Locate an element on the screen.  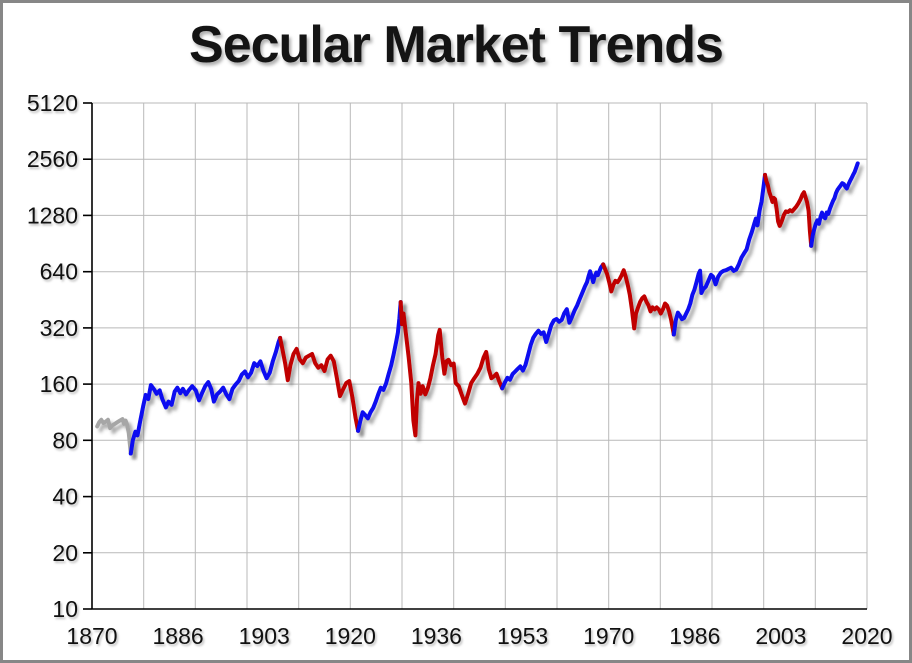
x-tick-label: 1870 is located at coordinates (91, 636).